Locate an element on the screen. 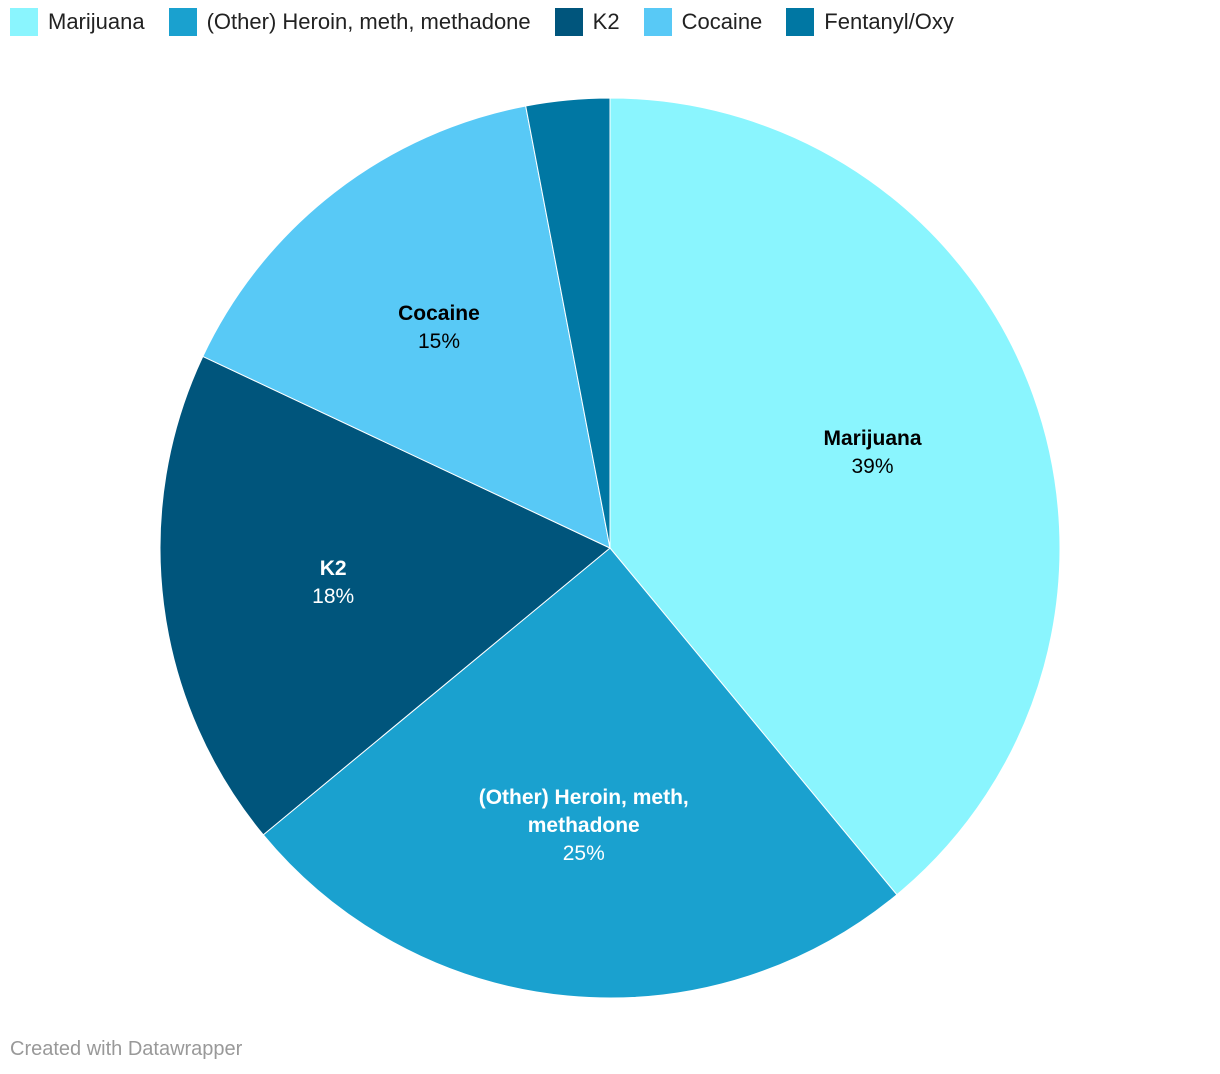 The image size is (1220, 1074). slice-name: K2 is located at coordinates (333, 568).